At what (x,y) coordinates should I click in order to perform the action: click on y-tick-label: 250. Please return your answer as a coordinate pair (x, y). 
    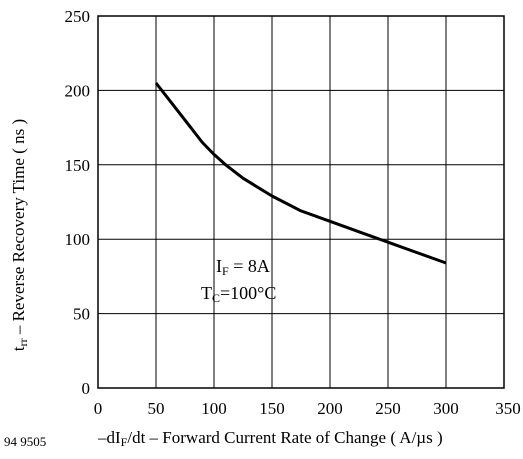
    Looking at the image, I should click on (78, 16).